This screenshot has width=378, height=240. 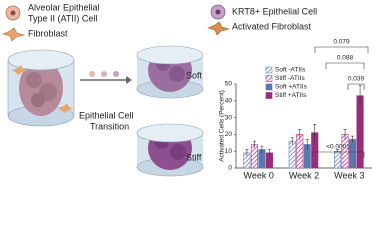 I want to click on legend-text: KRT8+ Epithelial Cell, so click(x=274, y=11).